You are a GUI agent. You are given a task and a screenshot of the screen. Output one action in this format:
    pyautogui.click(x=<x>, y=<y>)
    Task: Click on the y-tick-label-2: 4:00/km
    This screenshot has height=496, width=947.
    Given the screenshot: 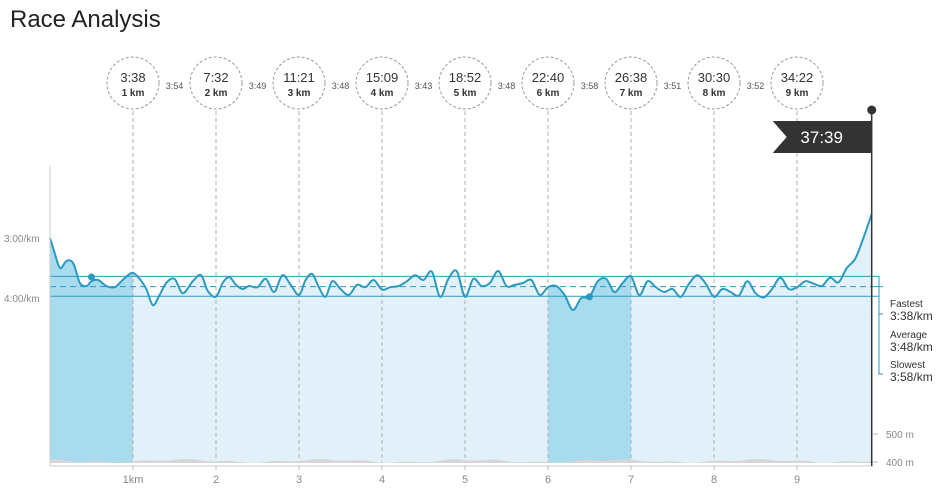 What is the action you would take?
    pyautogui.click(x=22, y=299)
    